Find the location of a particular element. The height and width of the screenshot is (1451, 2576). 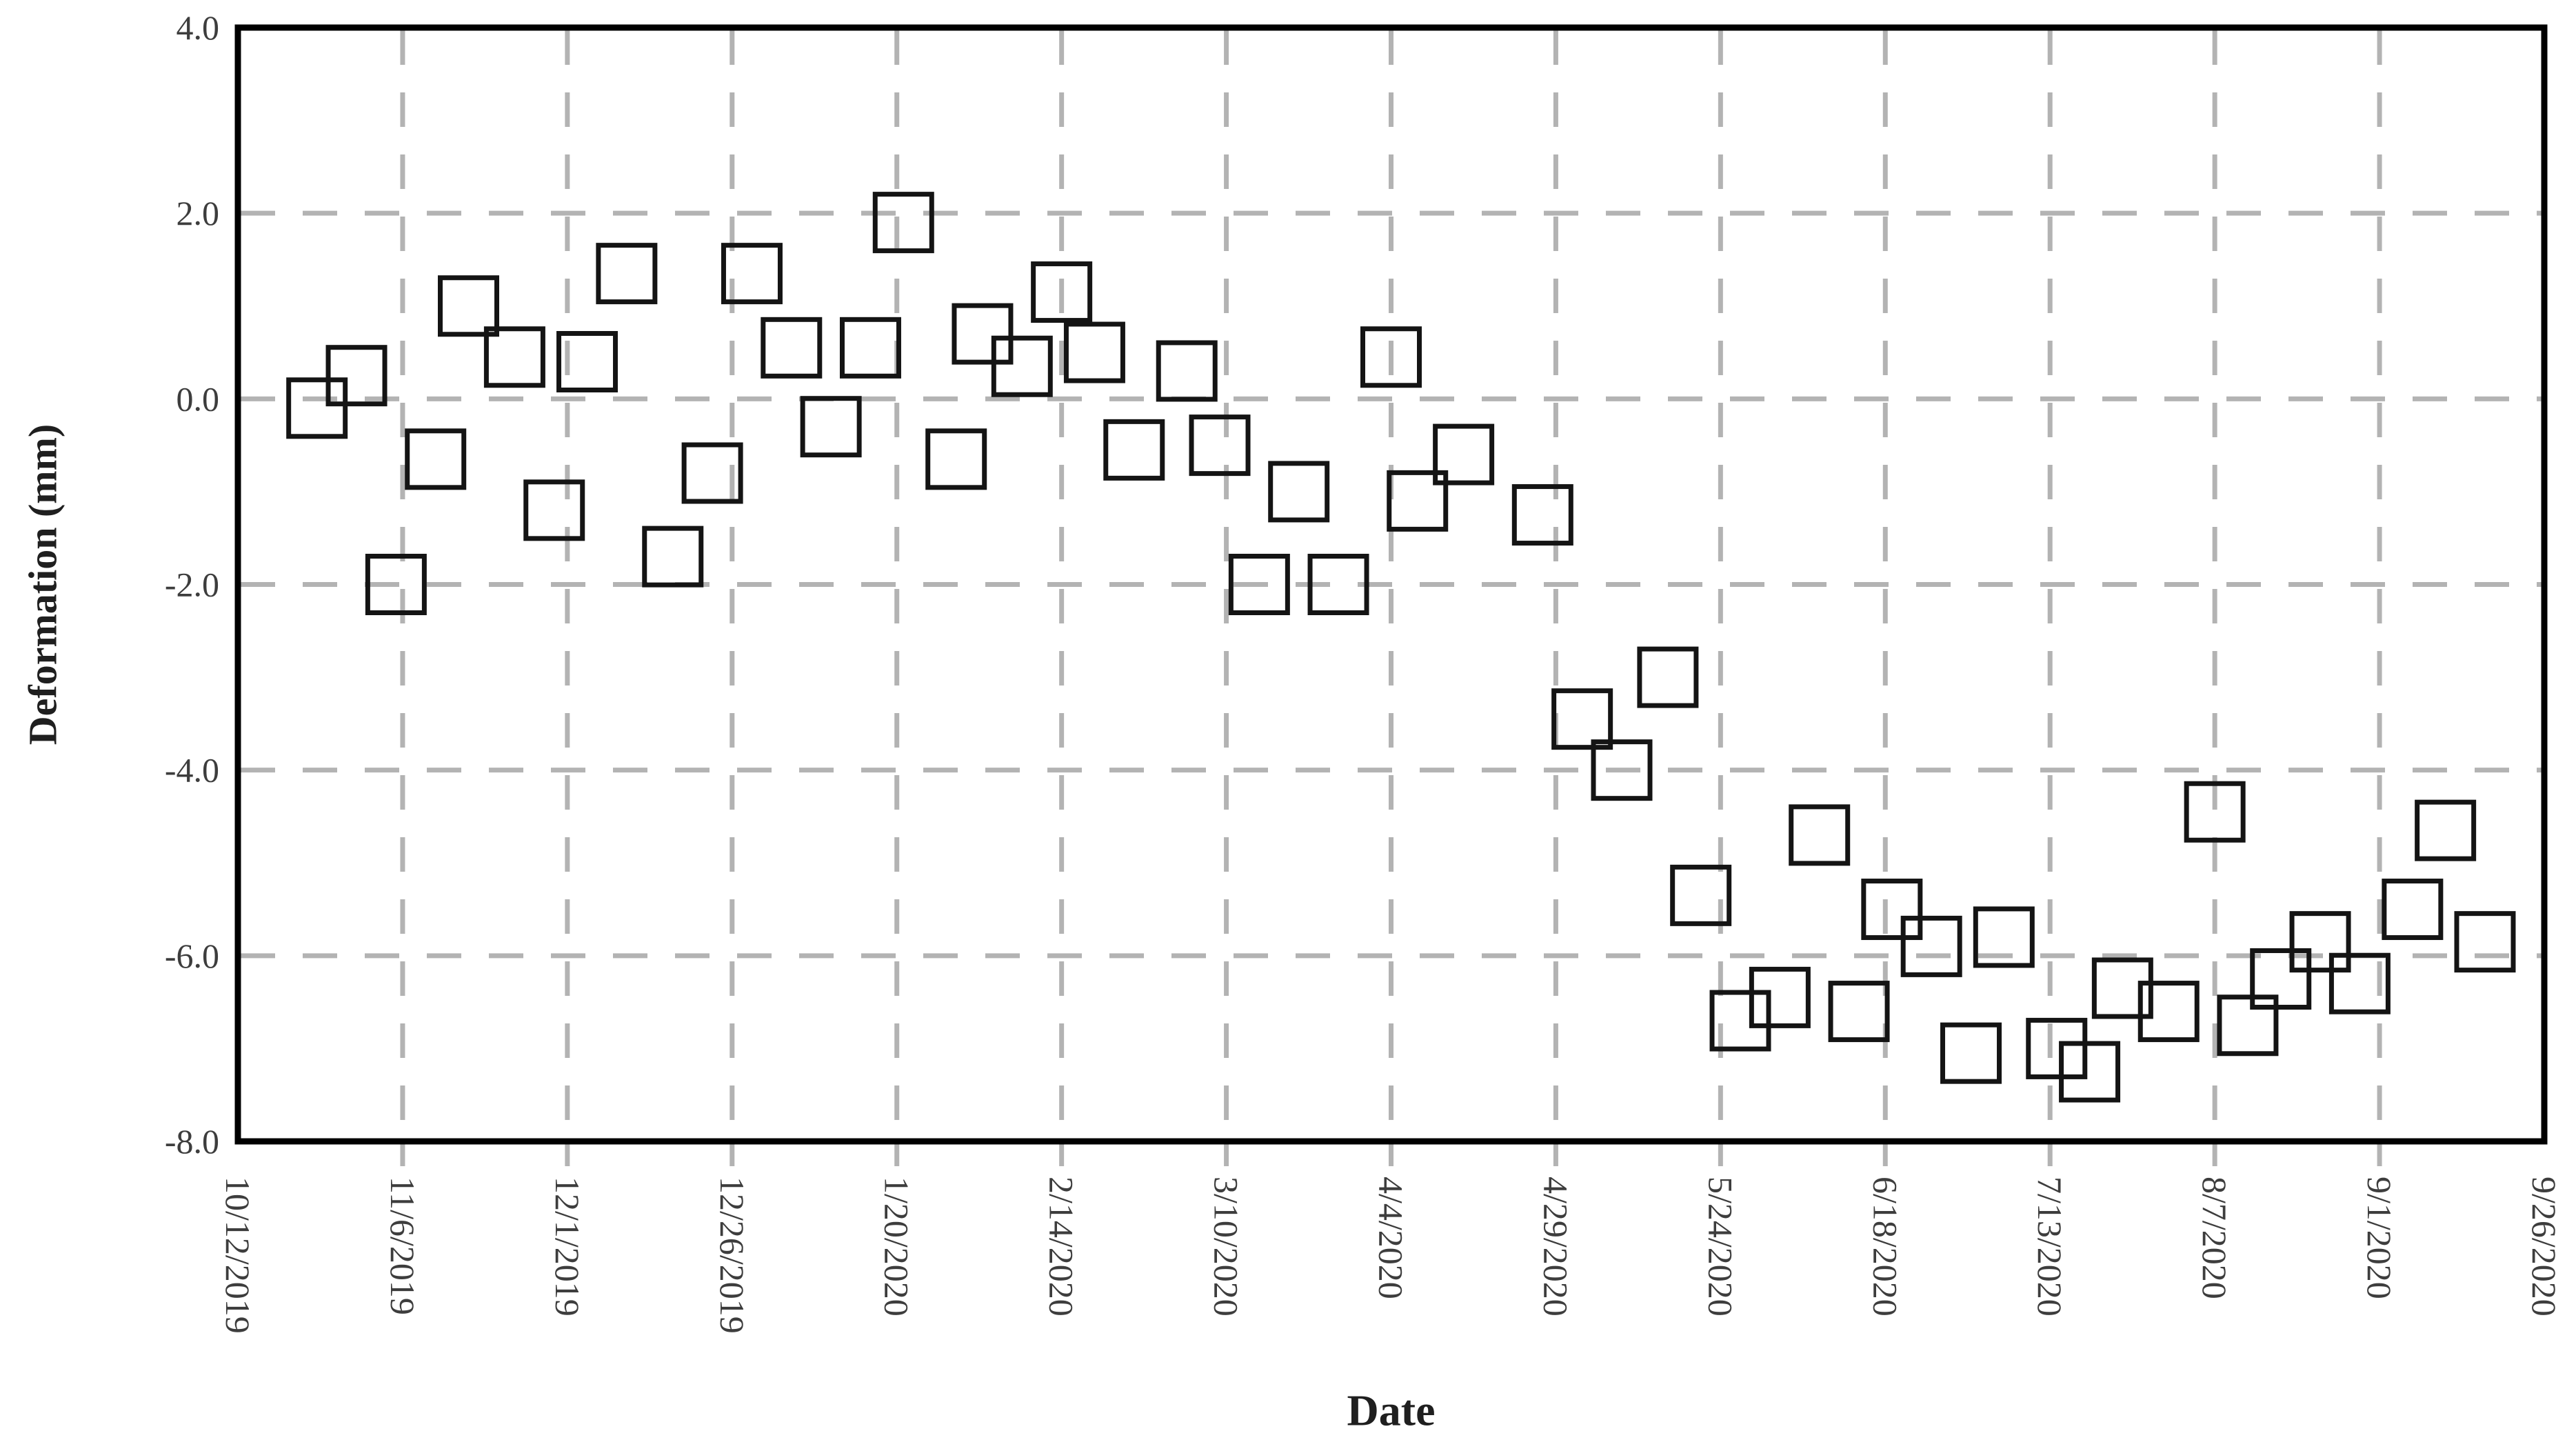

x-tick-label: 2/14/2020 is located at coordinates (1062, 1247).